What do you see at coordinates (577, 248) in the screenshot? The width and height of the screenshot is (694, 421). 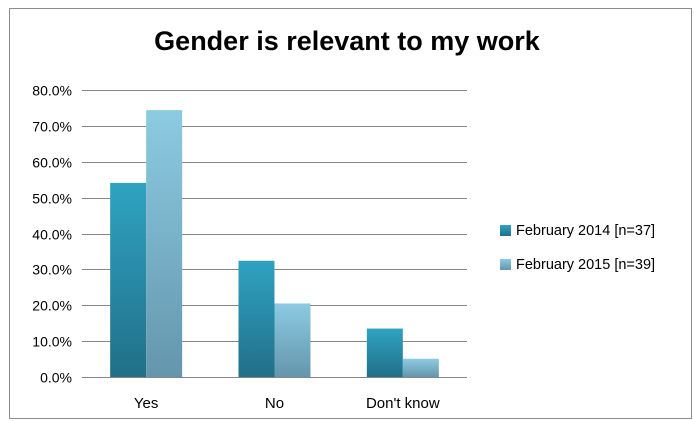 I see `legend: February 2014 [n=37] February 2015 [n=39]` at bounding box center [577, 248].